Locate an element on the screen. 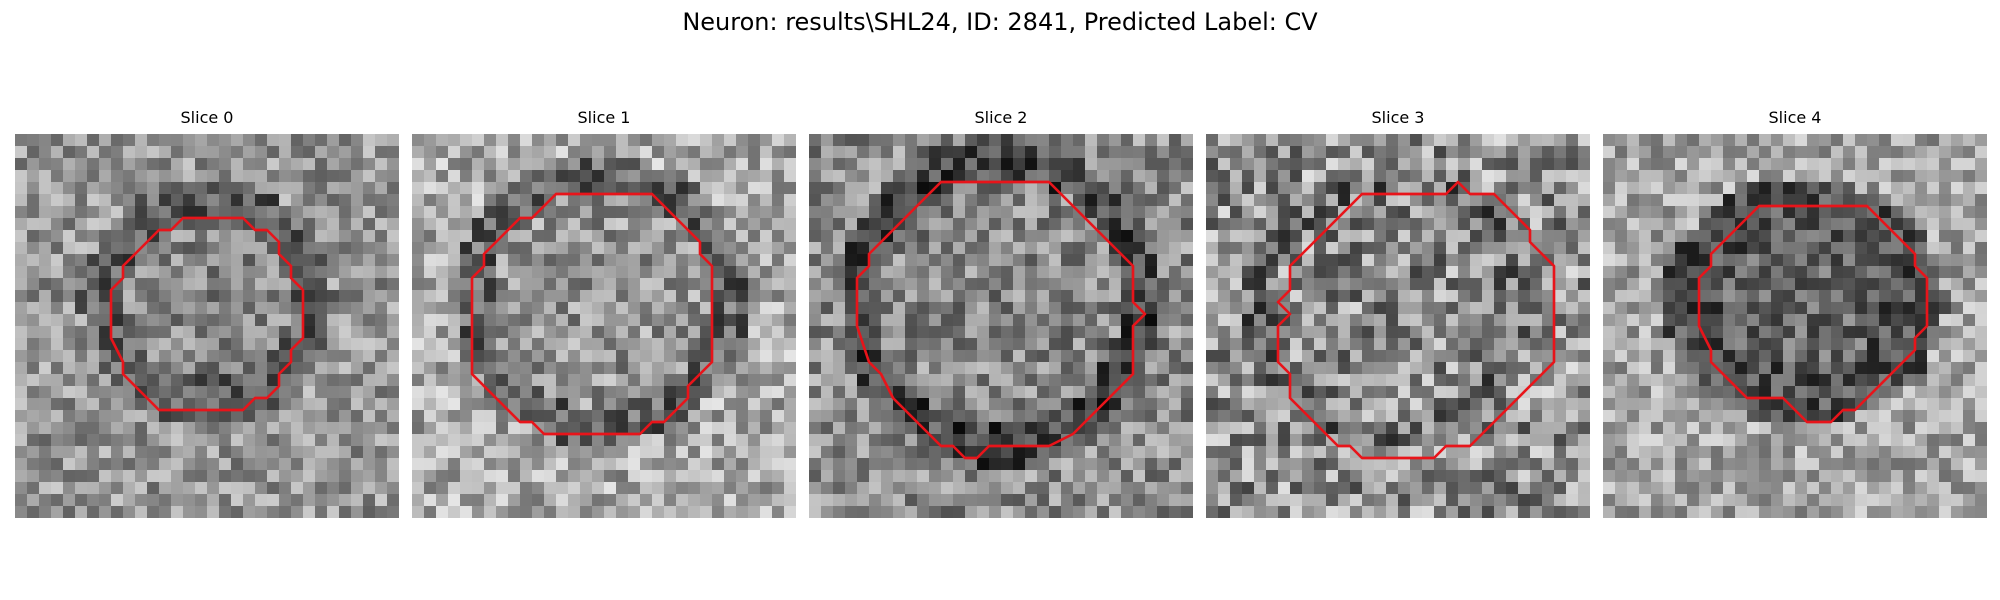  slice-title-0: Slice 0 is located at coordinates (207, 117).